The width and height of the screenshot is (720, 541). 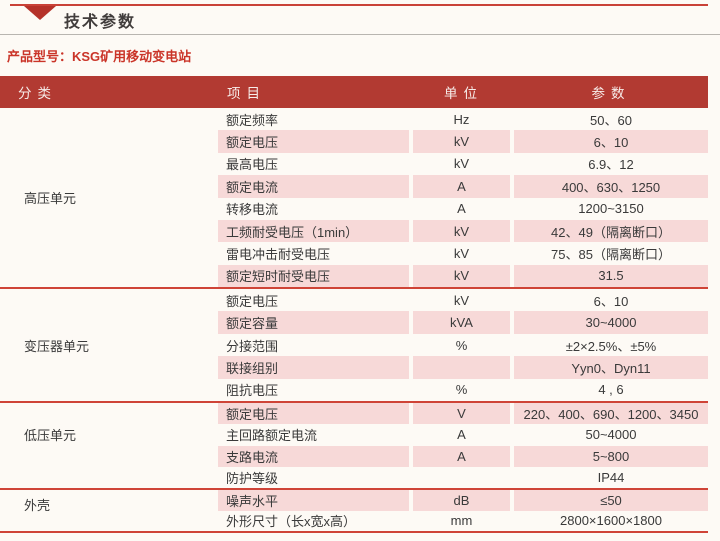 What do you see at coordinates (611, 500) in the screenshot?
I see `param-cell: ≤50` at bounding box center [611, 500].